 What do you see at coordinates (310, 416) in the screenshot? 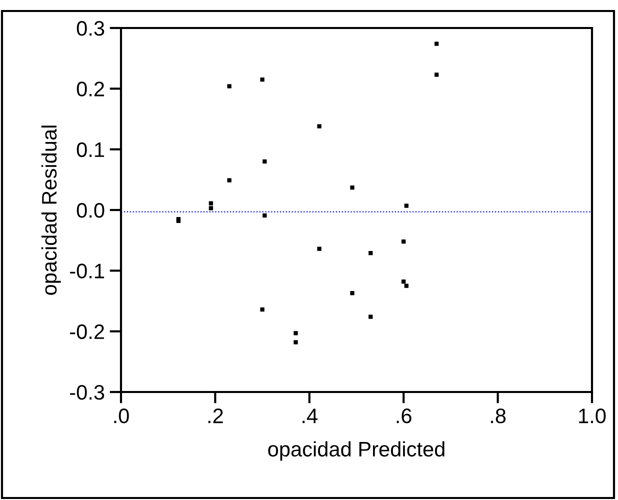
I see `x-tick-label: .4` at bounding box center [310, 416].